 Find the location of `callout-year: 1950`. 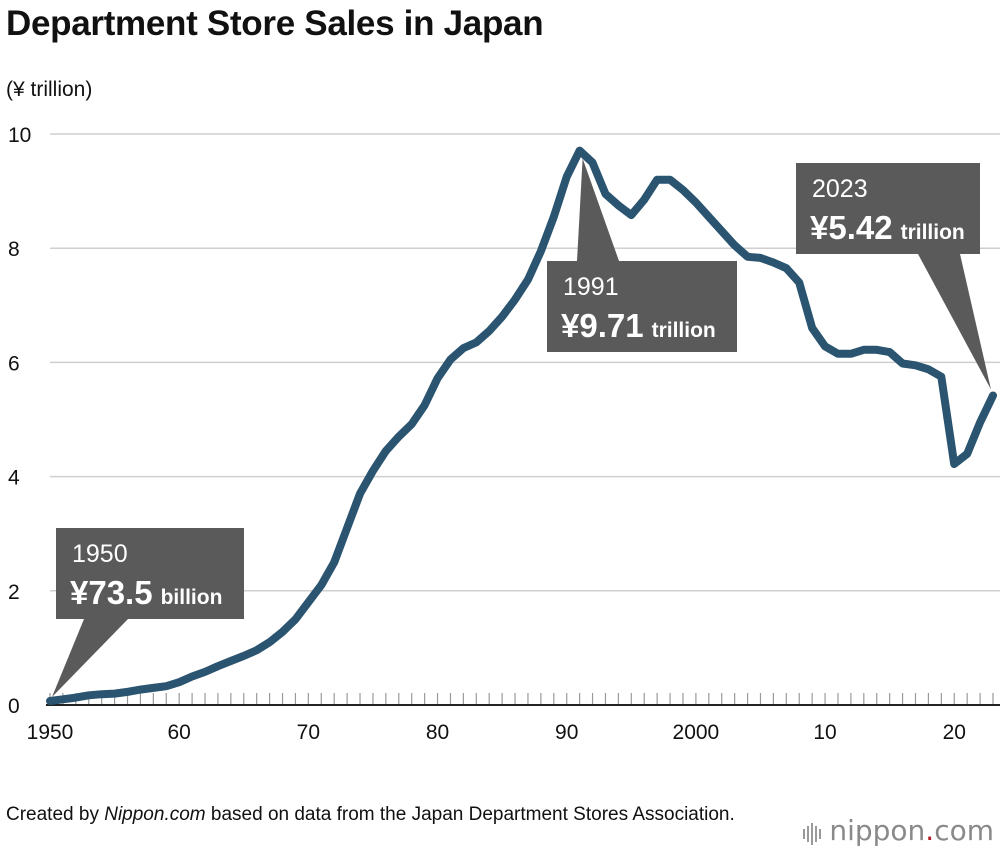

callout-year: 1950 is located at coordinates (100, 554).